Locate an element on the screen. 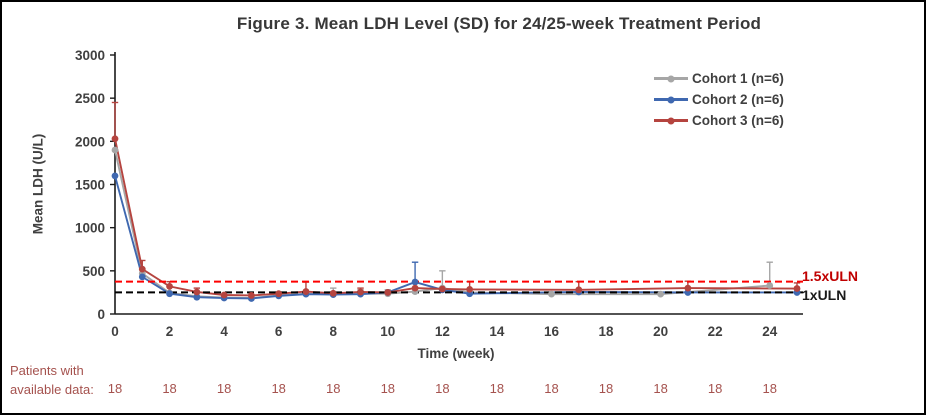 The height and width of the screenshot is (415, 926). x-tick-label: 24 is located at coordinates (770, 331).